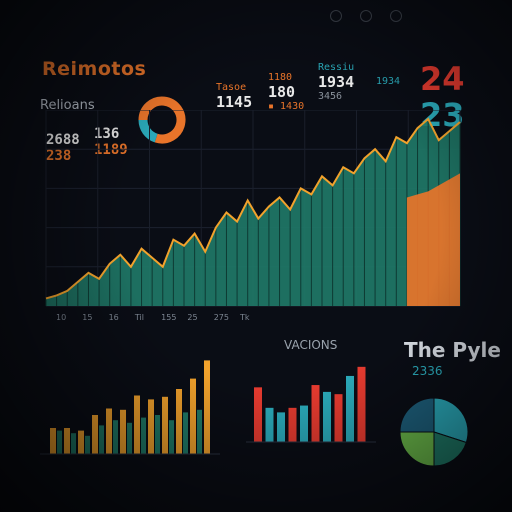 This screenshot has height=512, width=512. What do you see at coordinates (231, 87) in the screenshot?
I see `stat-mid-1-label: Tasoe` at bounding box center [231, 87].